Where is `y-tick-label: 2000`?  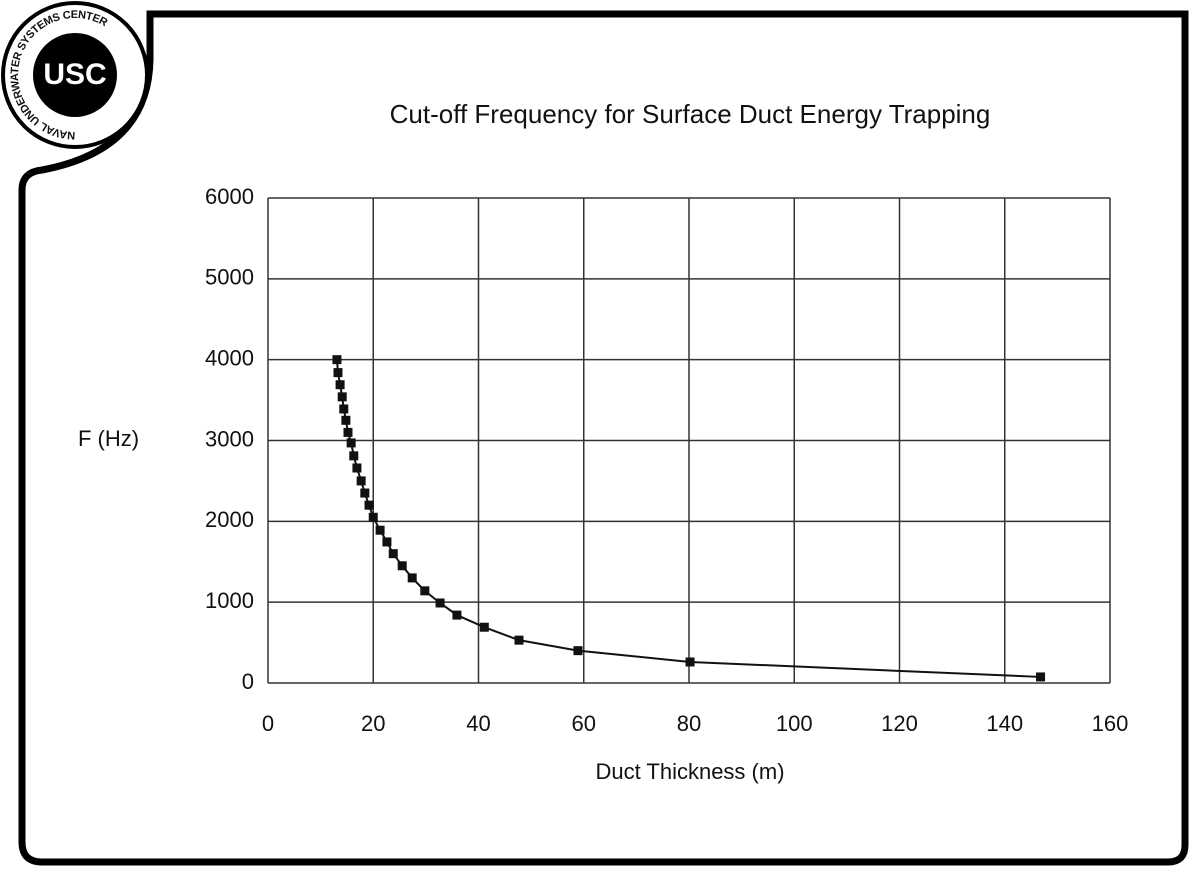 y-tick-label: 2000 is located at coordinates (229, 519).